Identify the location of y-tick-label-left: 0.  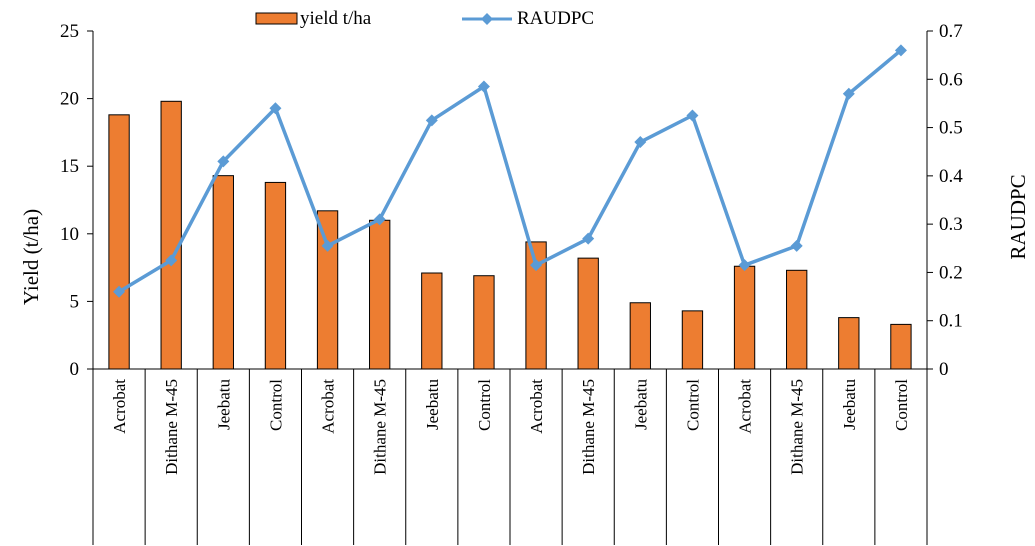
(75, 369).